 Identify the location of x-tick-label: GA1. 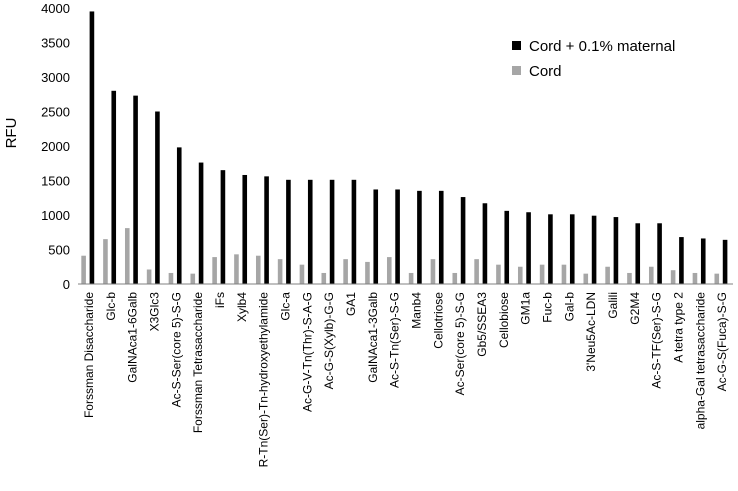
(351, 304).